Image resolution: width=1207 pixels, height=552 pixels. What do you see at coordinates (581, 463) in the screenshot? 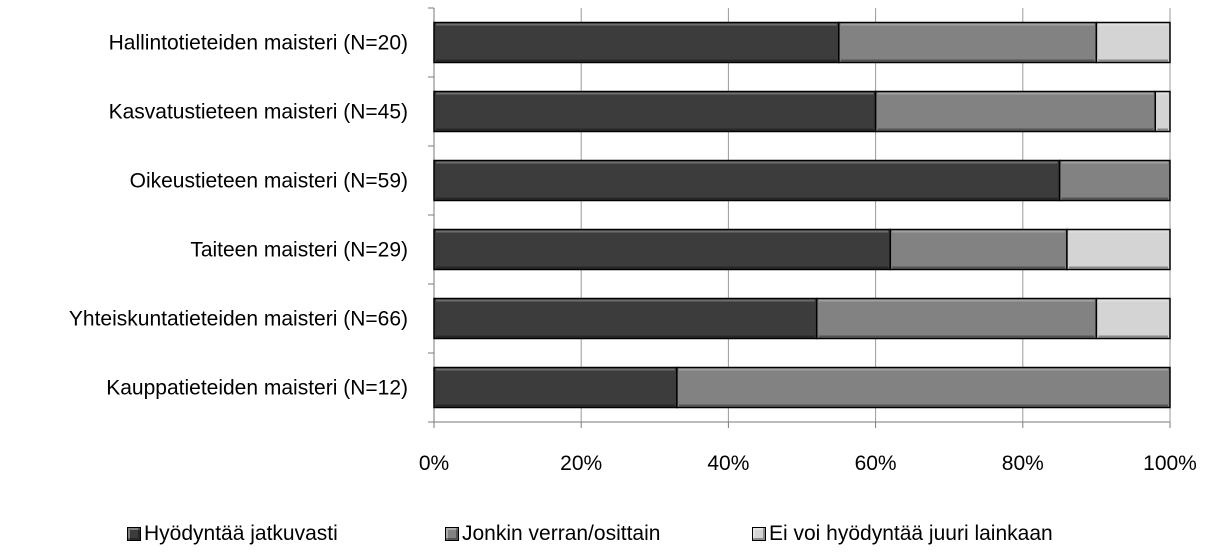
I see `x-tick-label: 20%` at bounding box center [581, 463].